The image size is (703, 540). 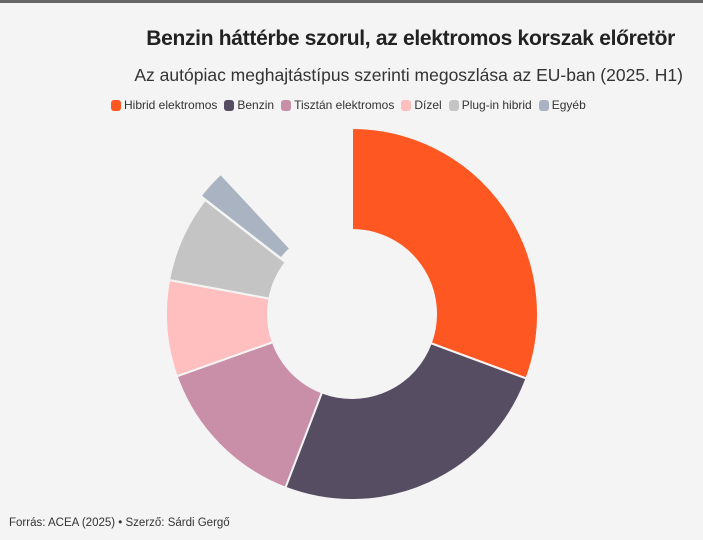 What do you see at coordinates (496, 105) in the screenshot?
I see `legend-label: Plug-in hibrid` at bounding box center [496, 105].